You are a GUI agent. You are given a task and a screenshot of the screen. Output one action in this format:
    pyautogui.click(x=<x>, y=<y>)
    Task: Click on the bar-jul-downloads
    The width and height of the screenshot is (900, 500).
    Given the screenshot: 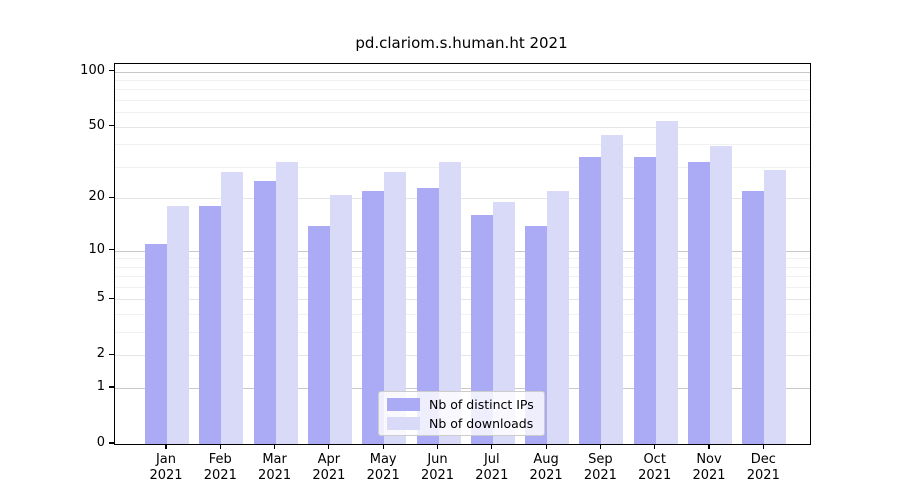 What is the action you would take?
    pyautogui.click(x=503, y=323)
    